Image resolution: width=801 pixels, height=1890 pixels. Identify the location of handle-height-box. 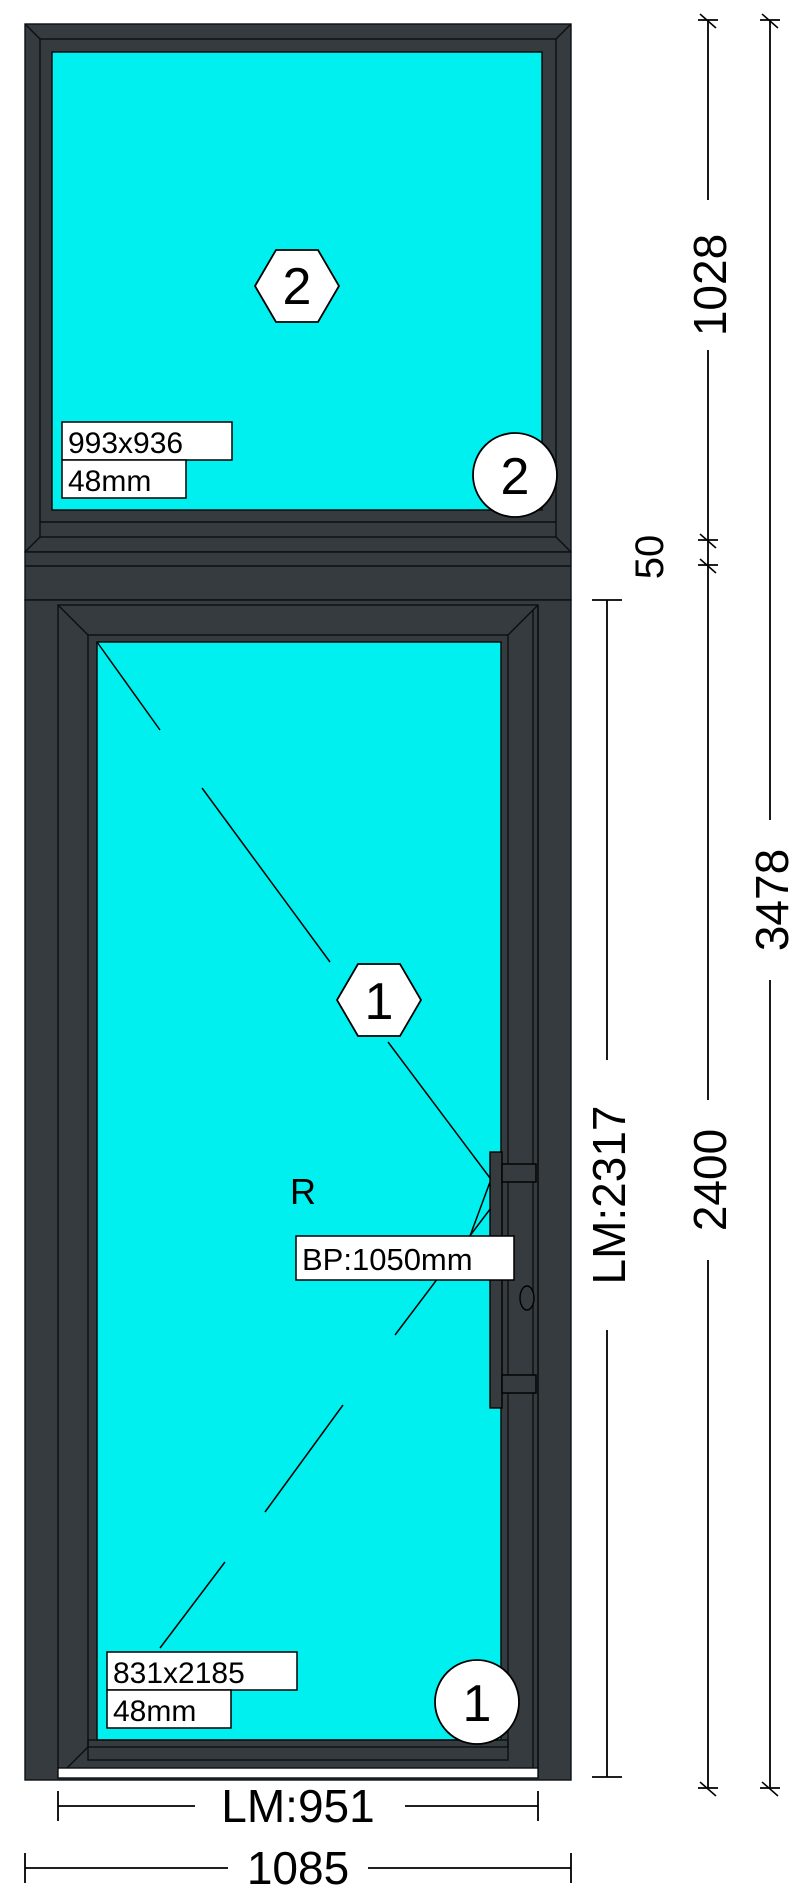
(405, 1258).